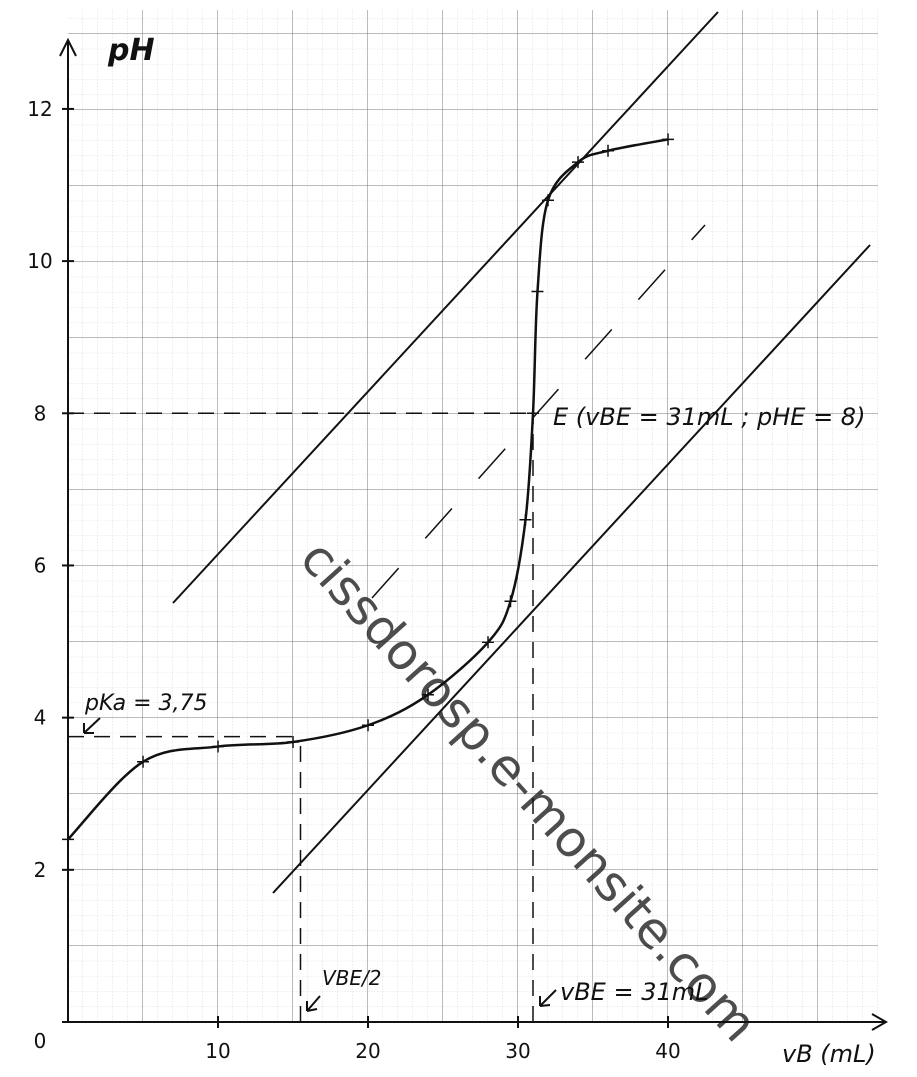 The image size is (917, 1077). I want to click on half-volume-annotation: VBE/2, so click(352, 978).